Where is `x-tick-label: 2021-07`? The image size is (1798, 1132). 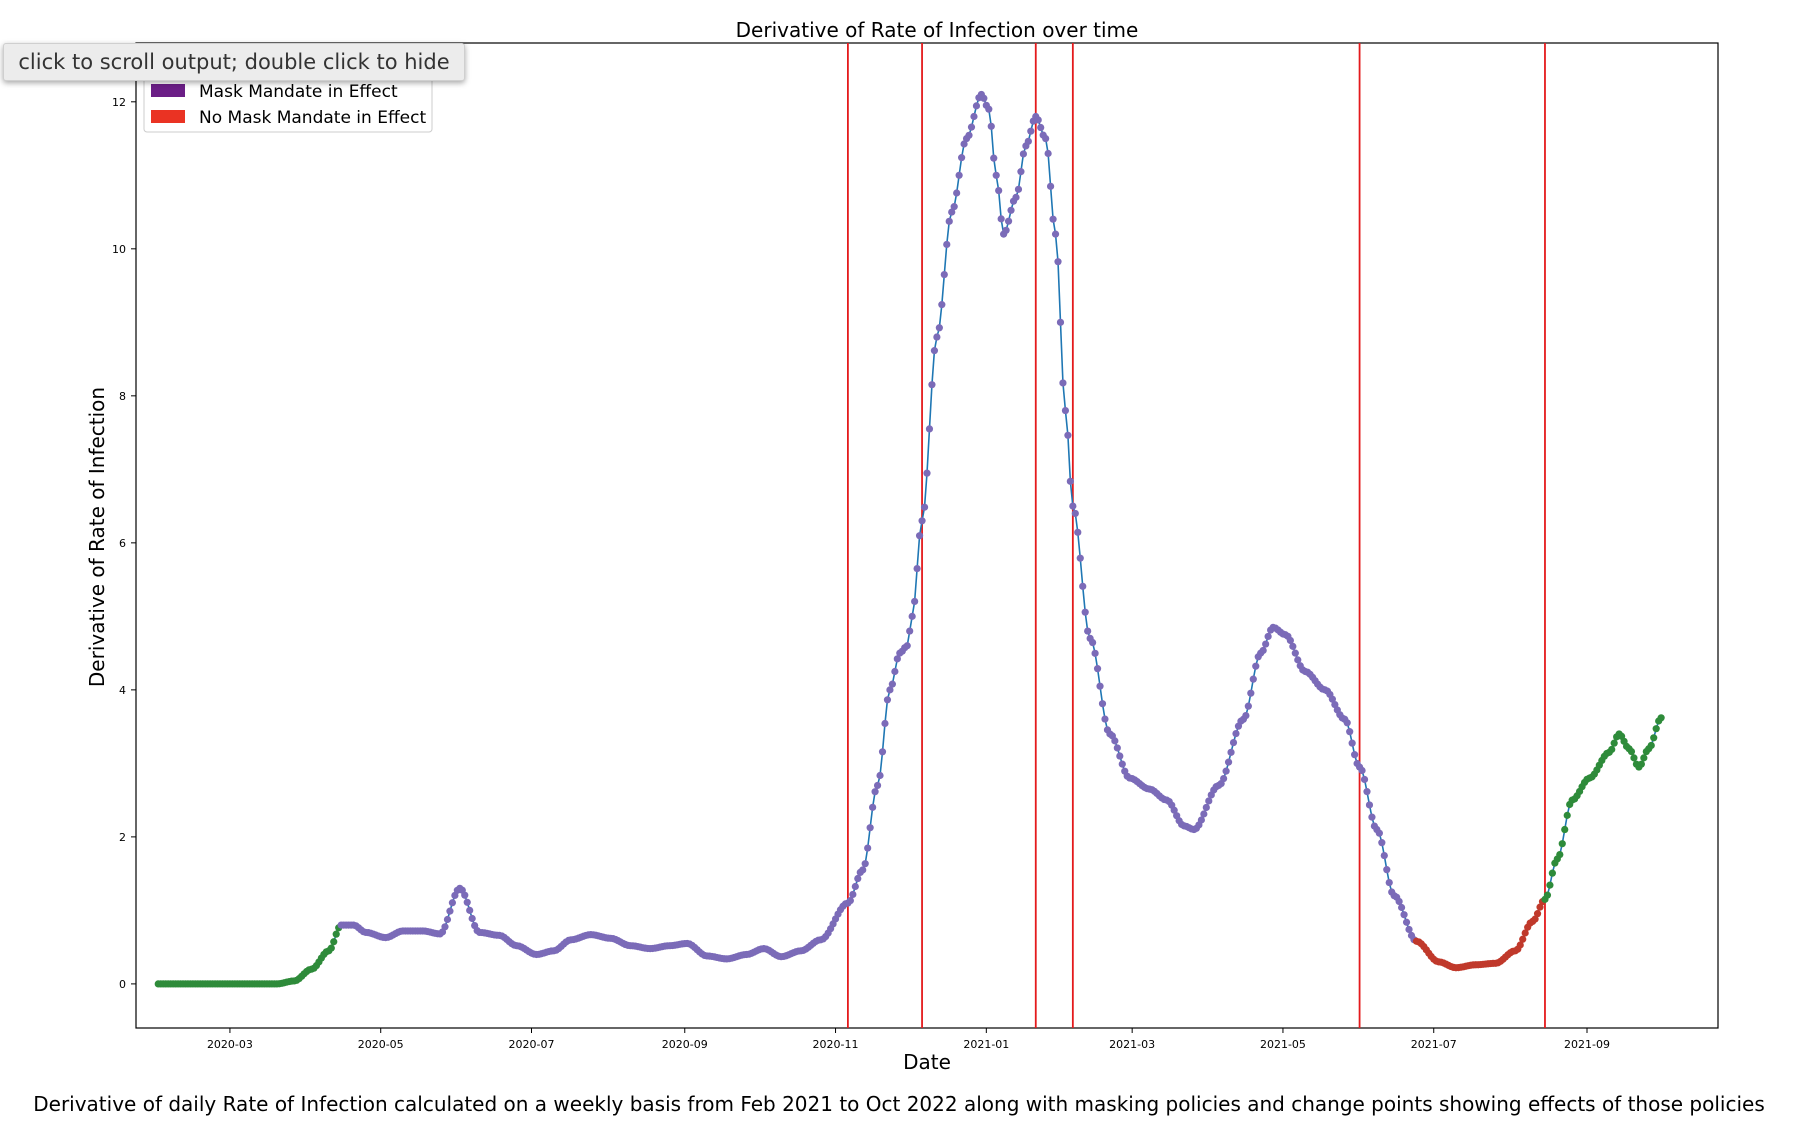
x-tick-label: 2021-07 is located at coordinates (1434, 1044).